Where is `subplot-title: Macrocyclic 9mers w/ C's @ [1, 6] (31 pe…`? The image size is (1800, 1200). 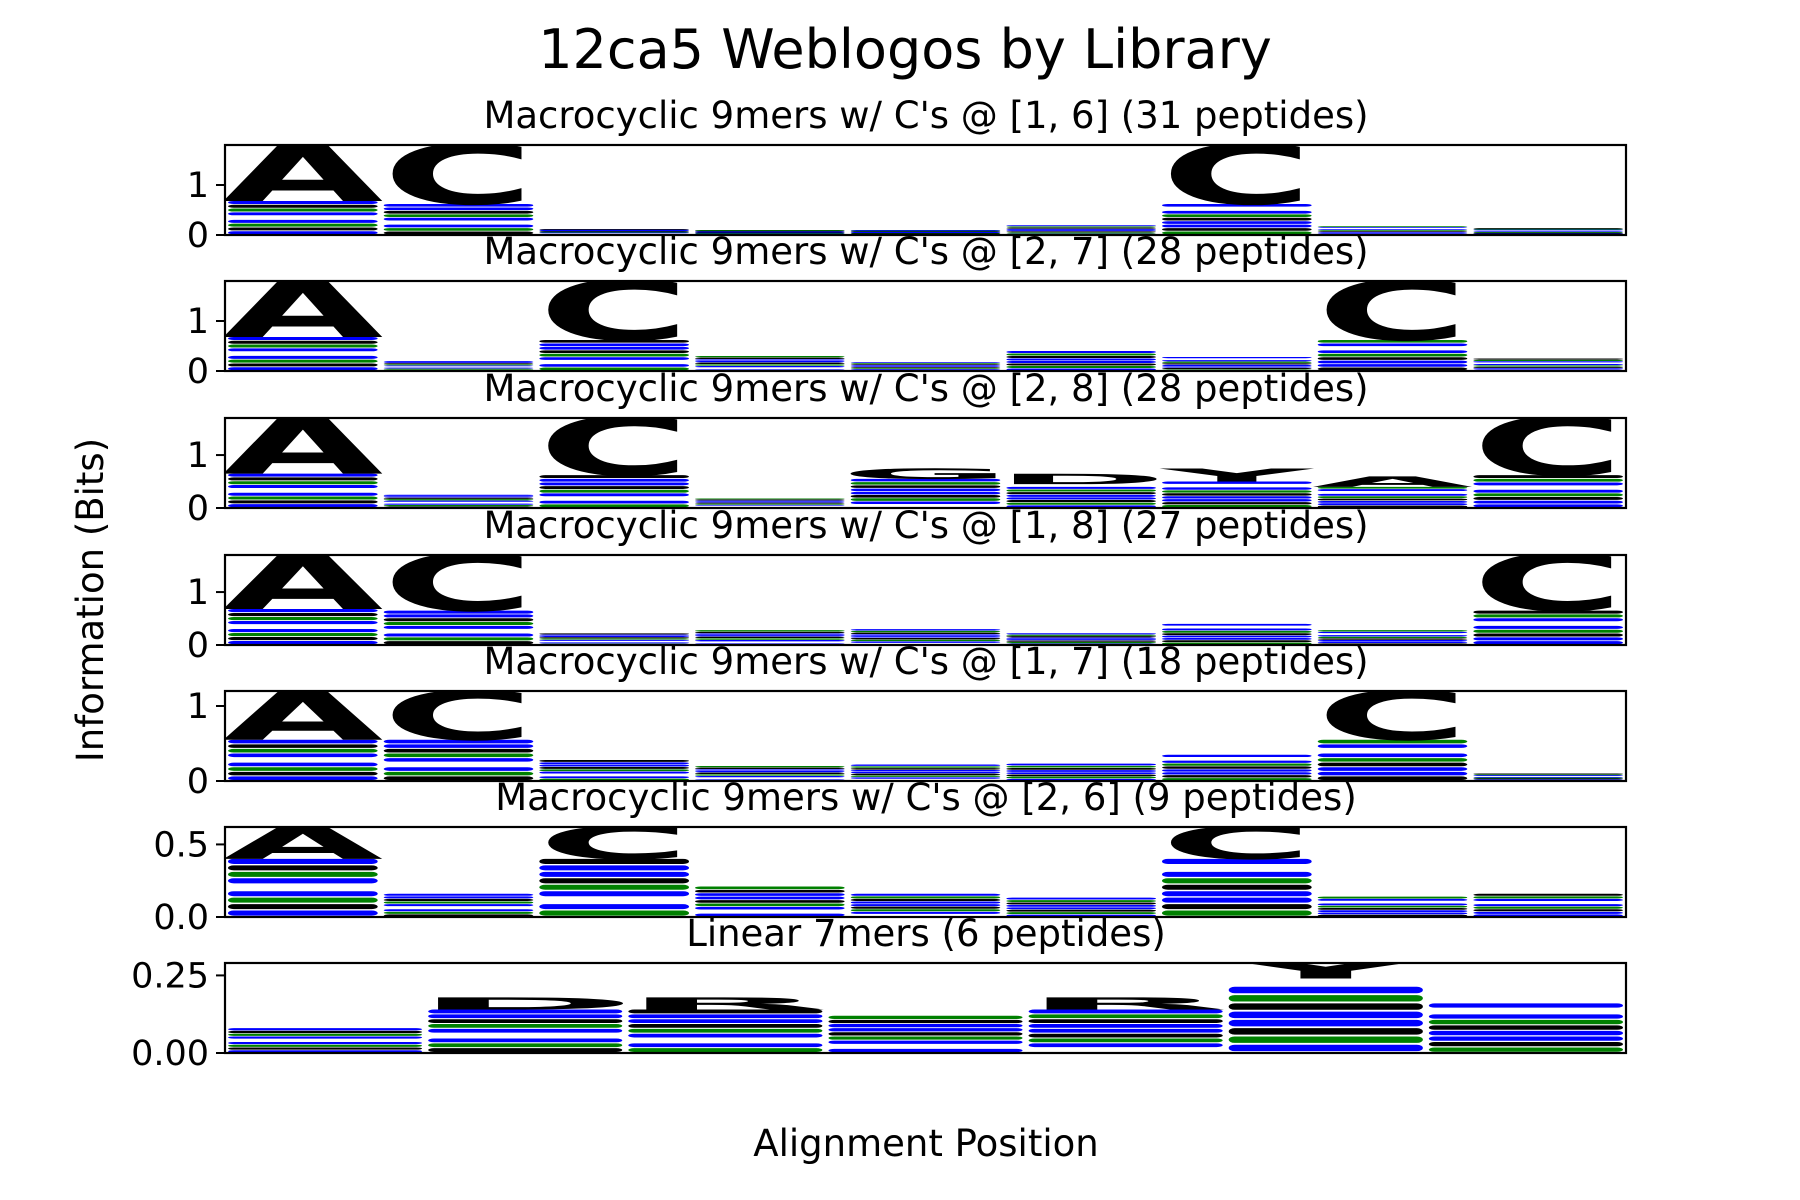
subplot-title: Macrocyclic 9mers w/ C's @ [1, 6] (31 pe… is located at coordinates (925, 115).